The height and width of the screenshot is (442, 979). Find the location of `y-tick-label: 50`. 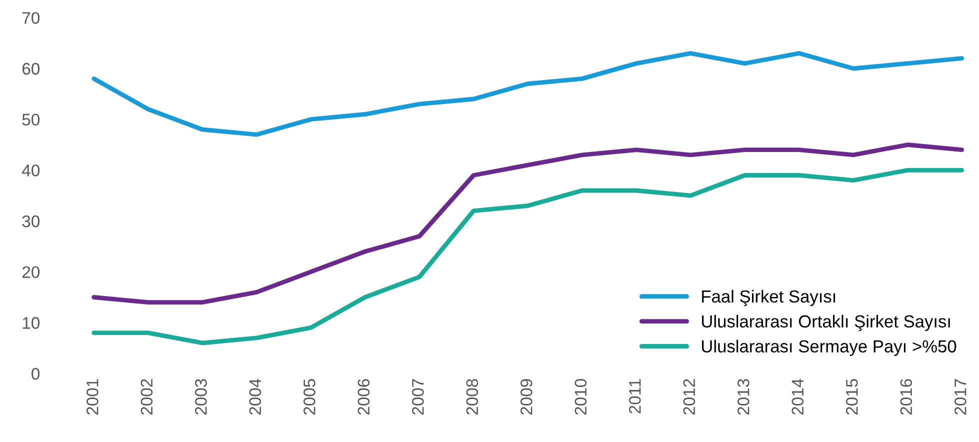

y-tick-label: 50 is located at coordinates (31, 120).